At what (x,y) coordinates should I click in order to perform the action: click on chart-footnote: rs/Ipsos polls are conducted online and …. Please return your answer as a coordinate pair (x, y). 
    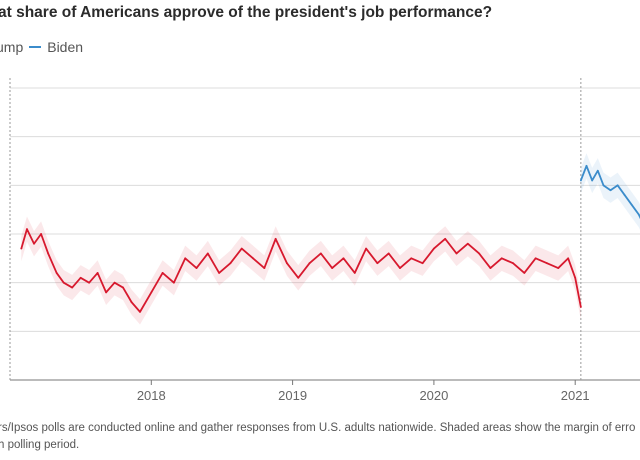
    Looking at the image, I should click on (320, 437).